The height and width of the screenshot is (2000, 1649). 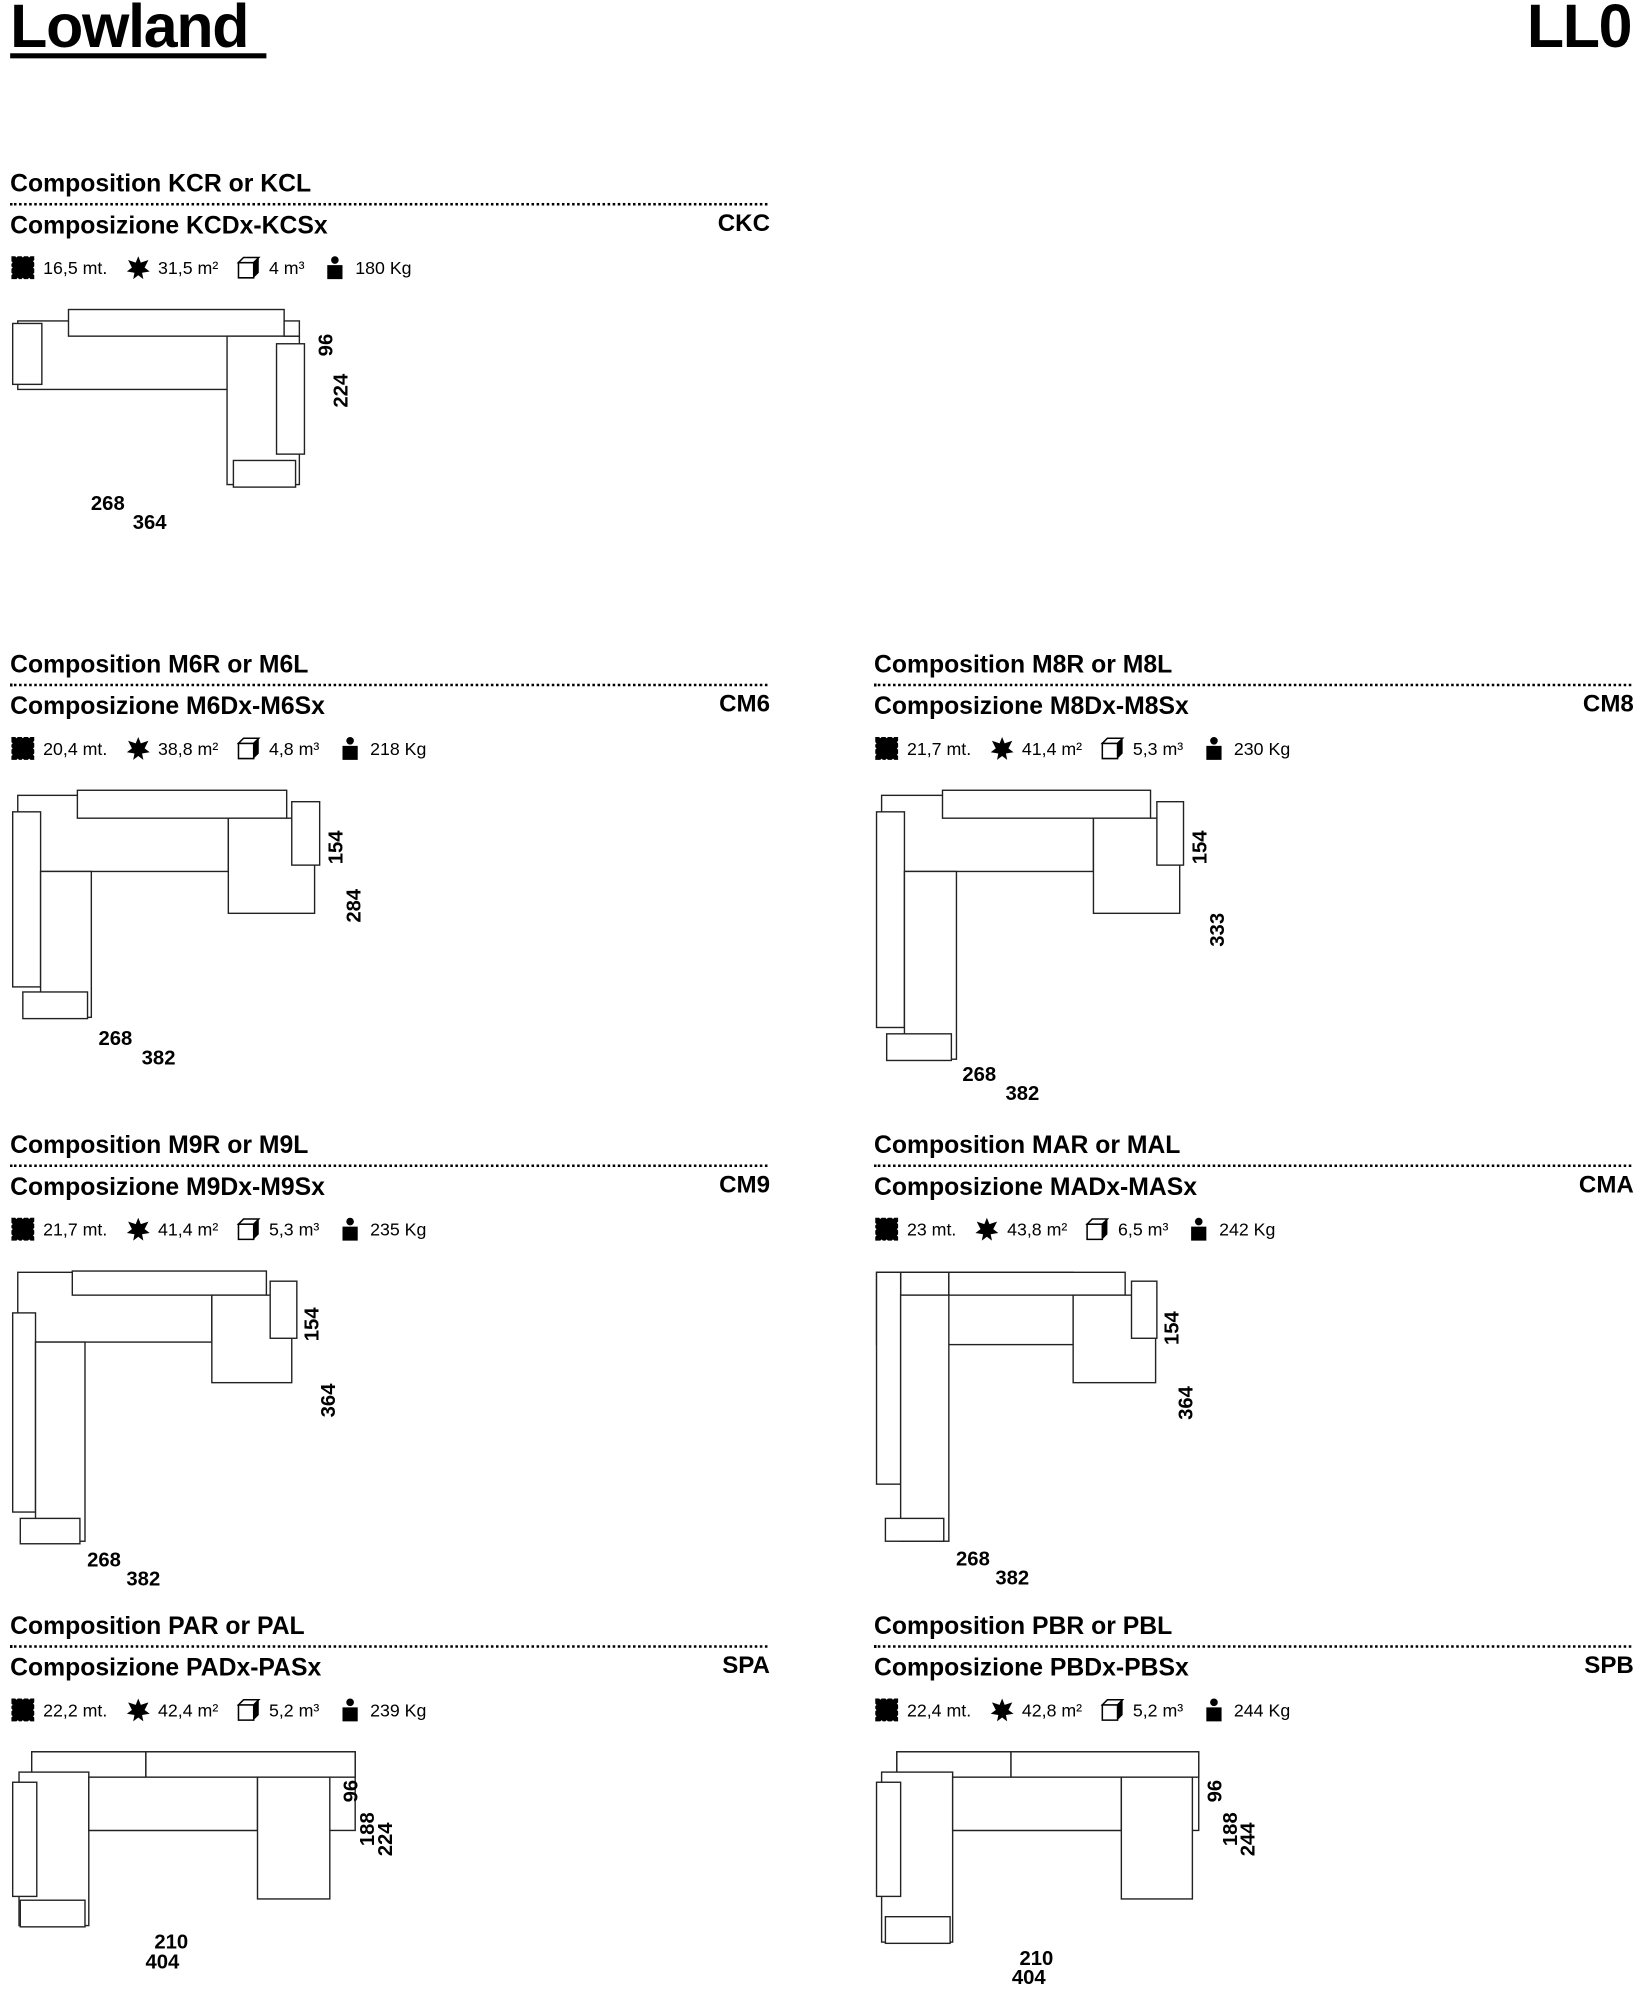 What do you see at coordinates (367, 267) in the screenshot?
I see `stat-weight: 180 Kg` at bounding box center [367, 267].